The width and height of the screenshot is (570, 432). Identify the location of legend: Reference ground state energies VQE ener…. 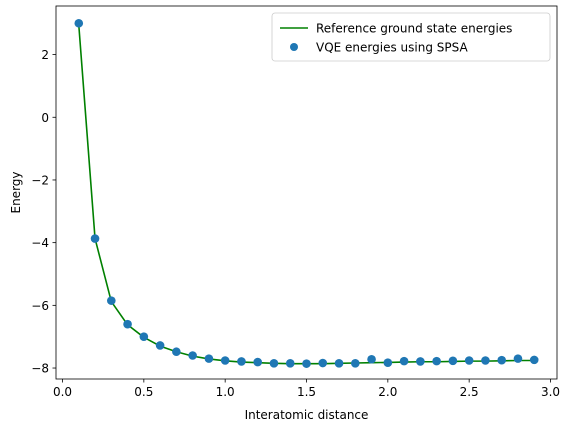
(411, 37).